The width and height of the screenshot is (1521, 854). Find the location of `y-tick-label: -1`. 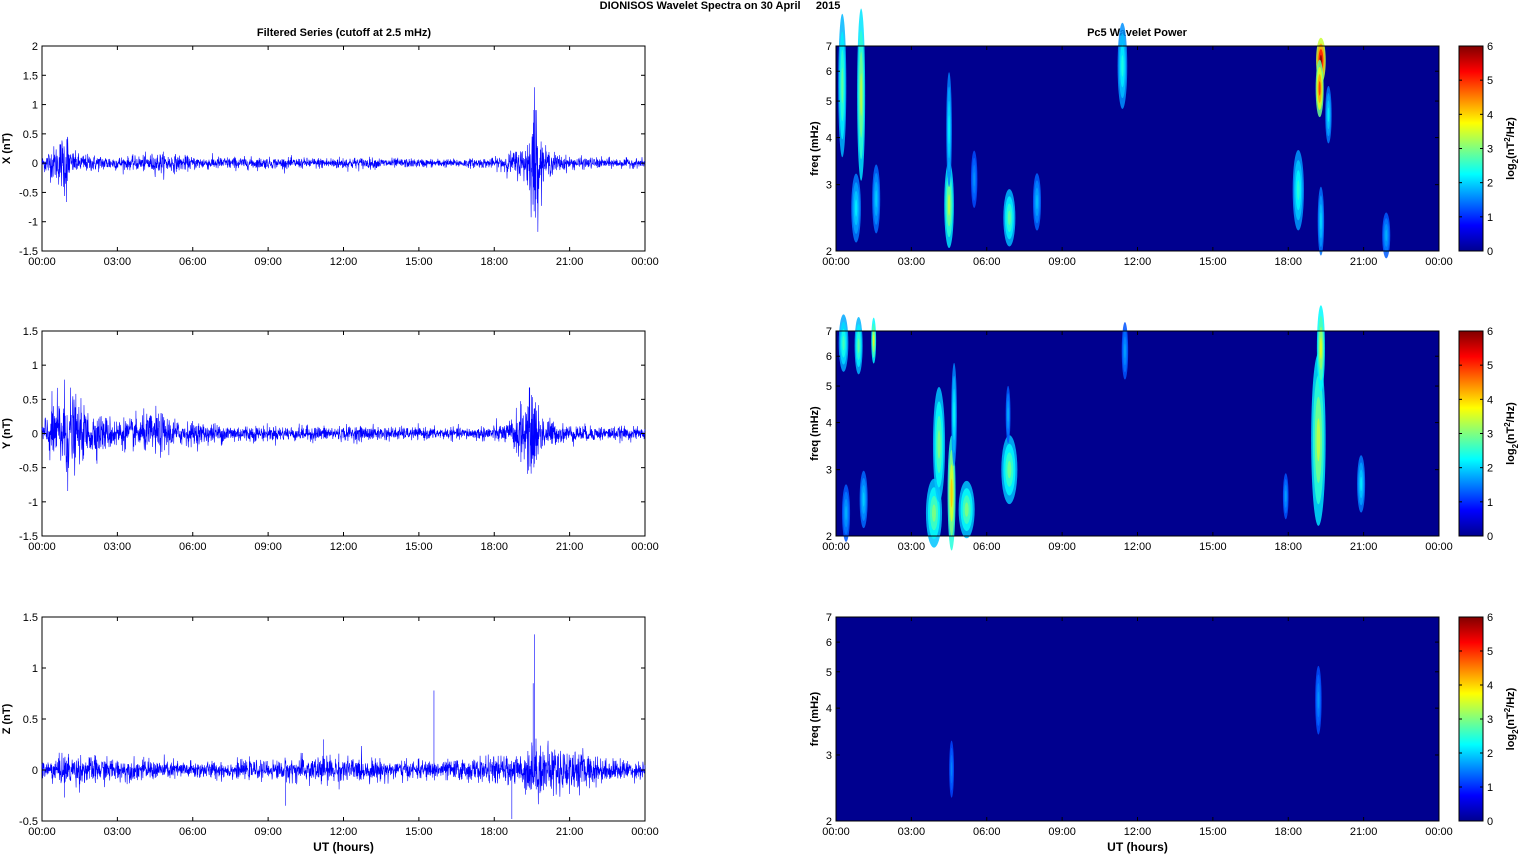

y-tick-label: -1 is located at coordinates (33, 223).